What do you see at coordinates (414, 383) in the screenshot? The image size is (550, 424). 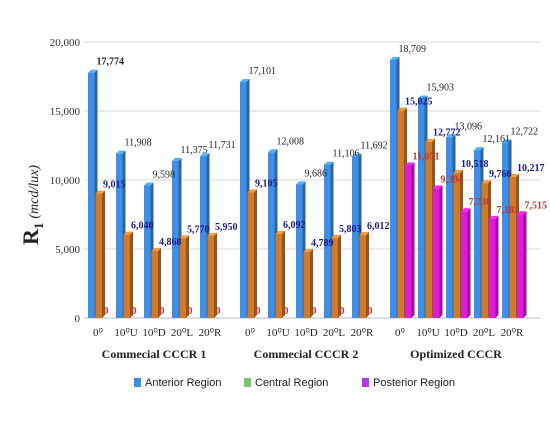 I see `legend-label: Posterior Region` at bounding box center [414, 383].